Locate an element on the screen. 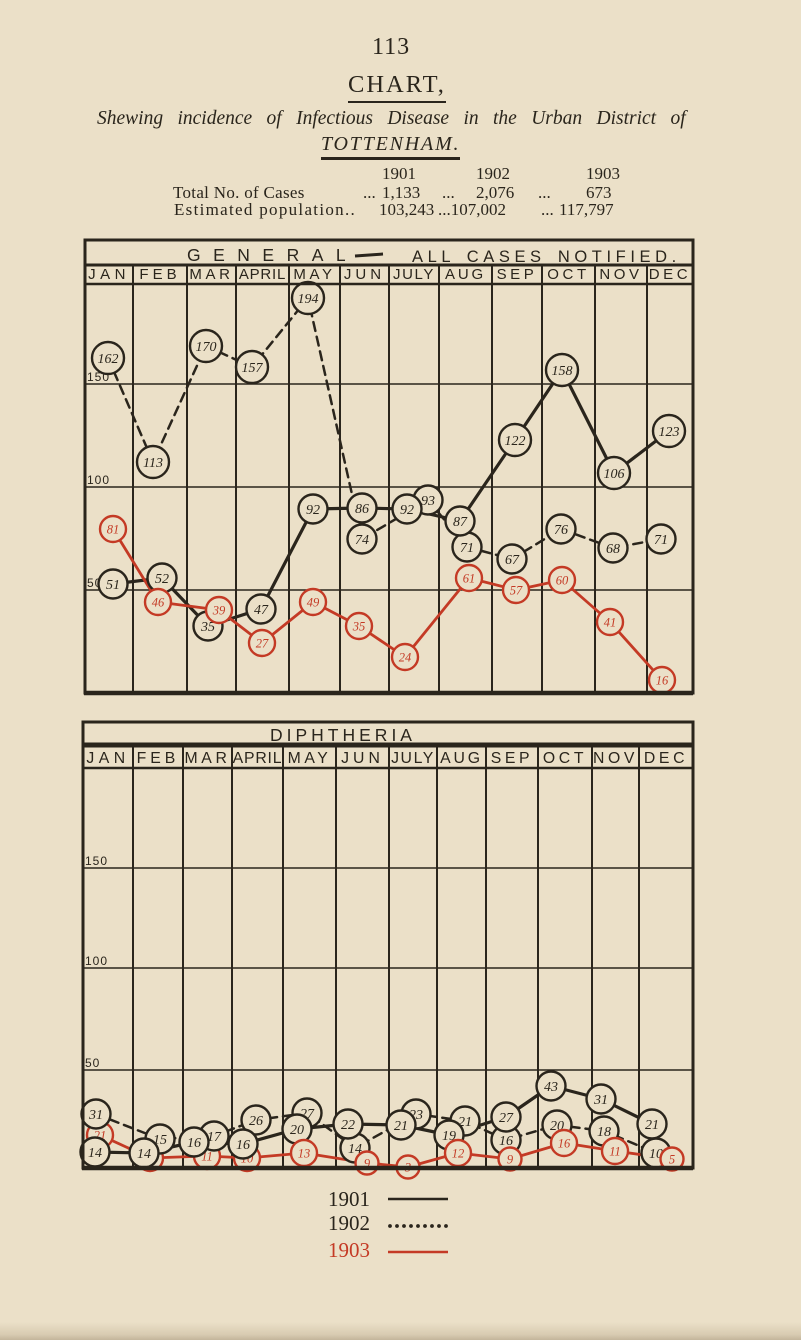 The width and height of the screenshot is (801, 1340). svg-text: 49 is located at coordinates (313, 603).